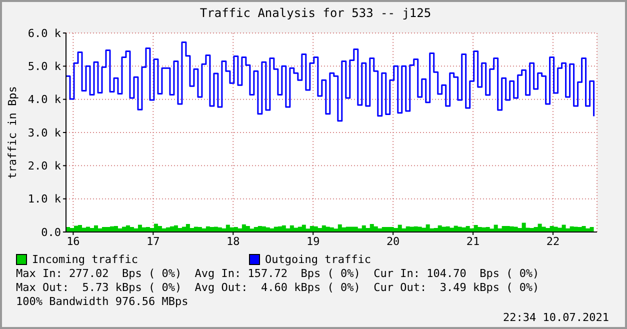 Image resolution: width=627 pixels, height=329 pixels. What do you see at coordinates (553, 241) in the screenshot?
I see `x-tick-label: 22` at bounding box center [553, 241].